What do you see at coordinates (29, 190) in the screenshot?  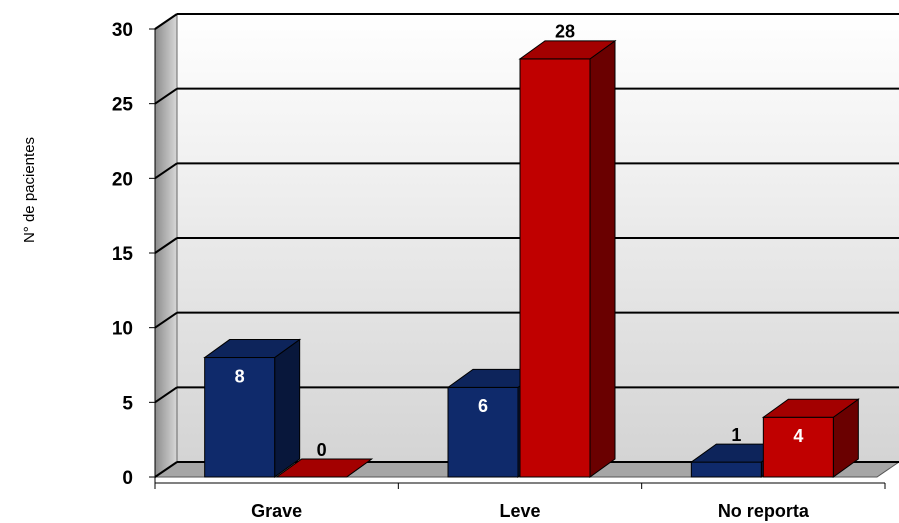 I see `y-axis-title: N° de pacientes` at bounding box center [29, 190].